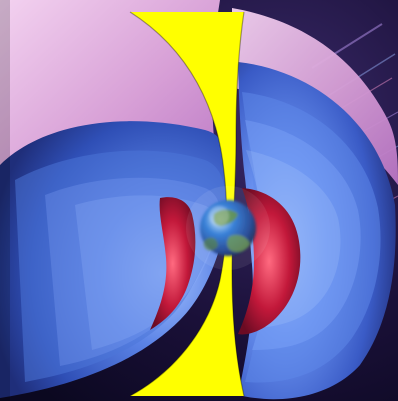  I want to click on earth-highlight, so click(219, 216).